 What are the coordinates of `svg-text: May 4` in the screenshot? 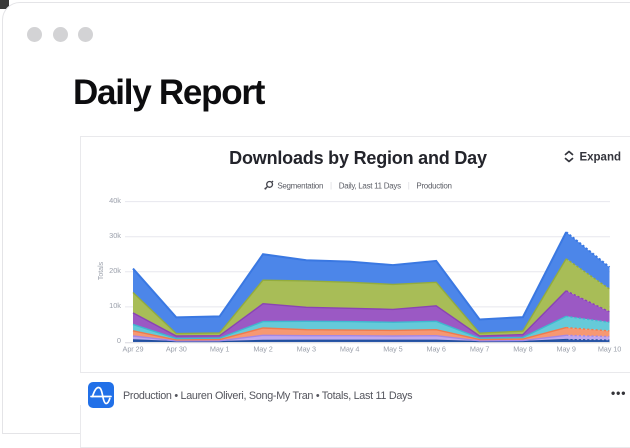 It's located at (349, 349).